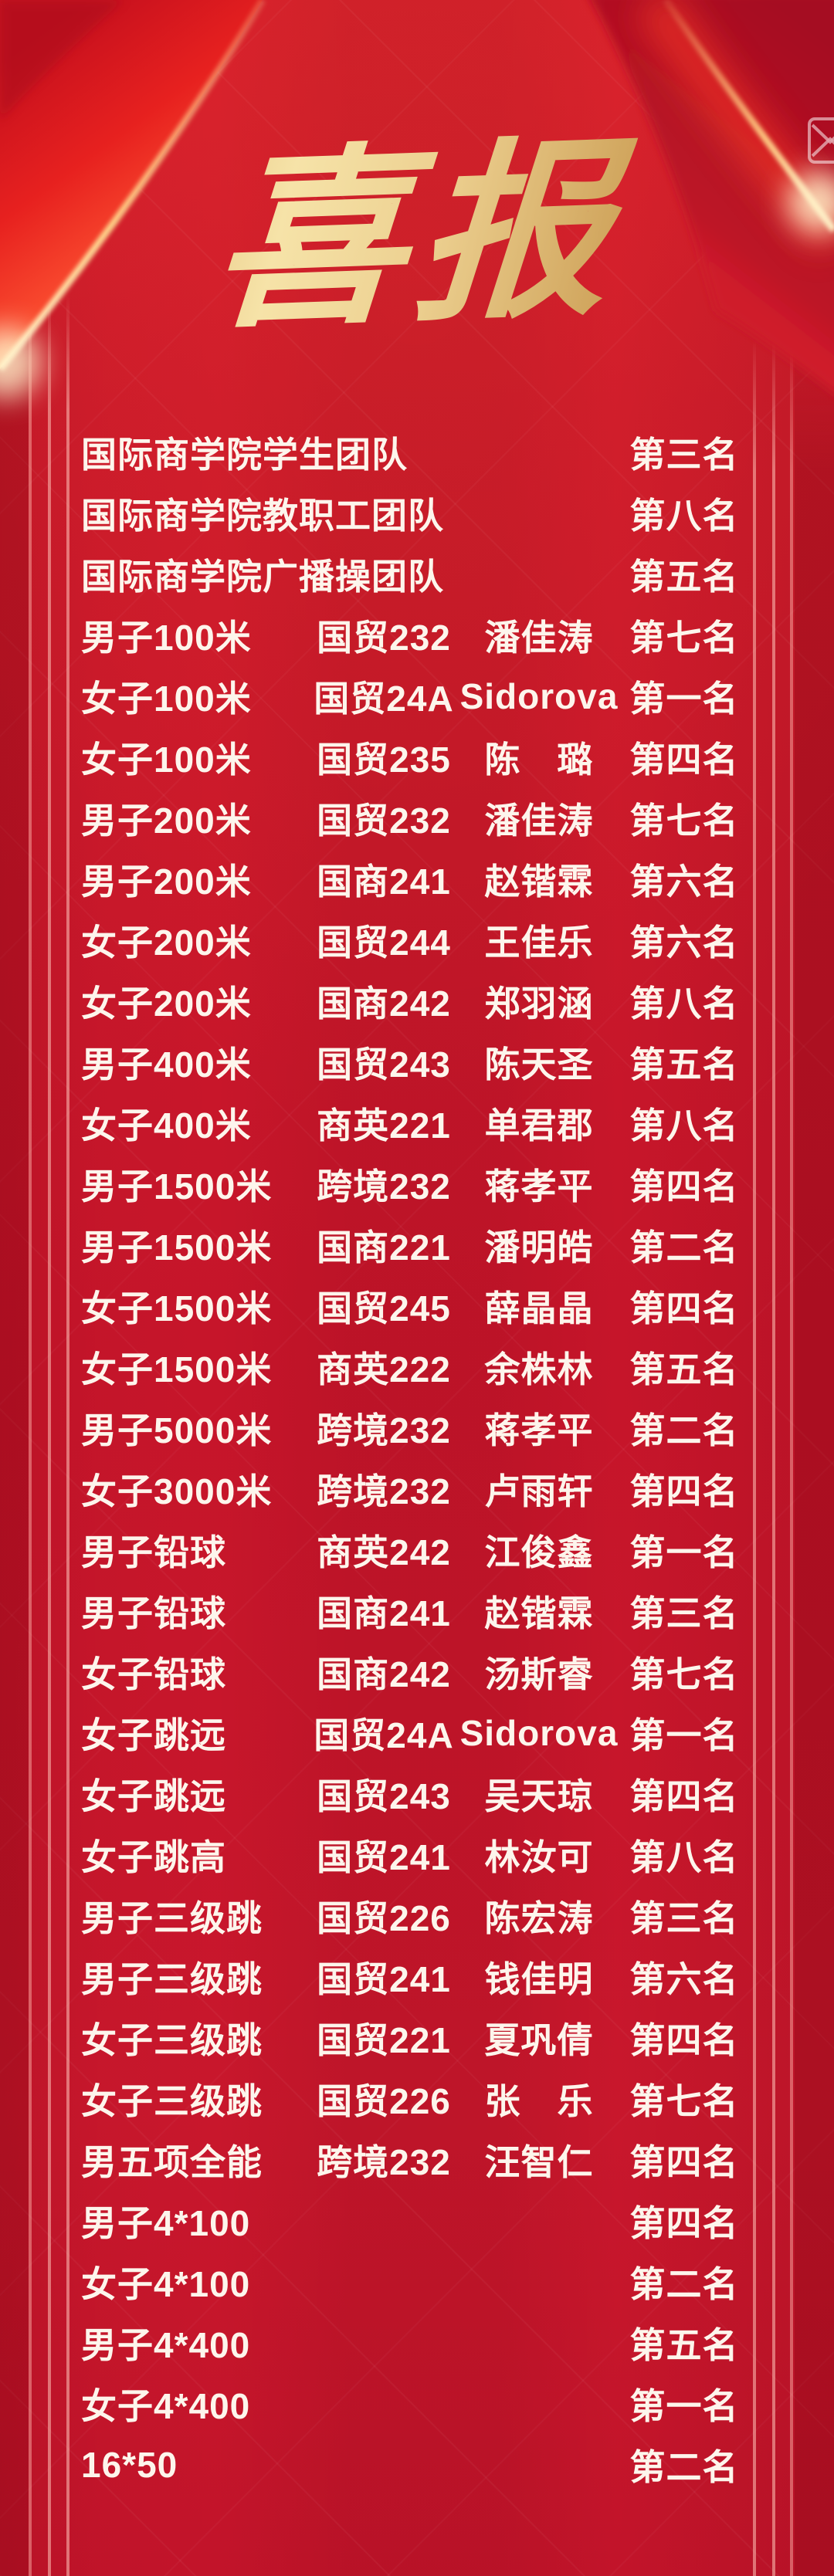  Describe the element at coordinates (539, 1856) in the screenshot. I see `name-cell: 林汝可` at that location.